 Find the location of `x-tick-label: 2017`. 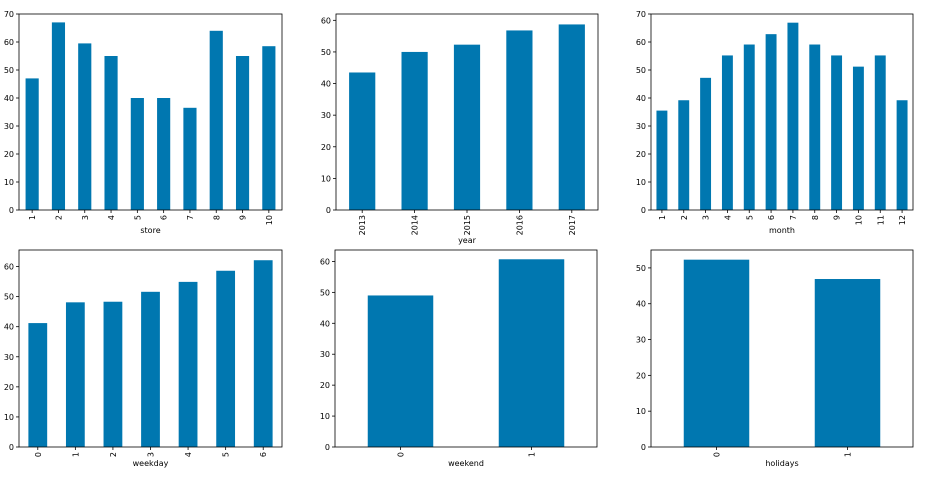

x-tick-label: 2017 is located at coordinates (572, 225).